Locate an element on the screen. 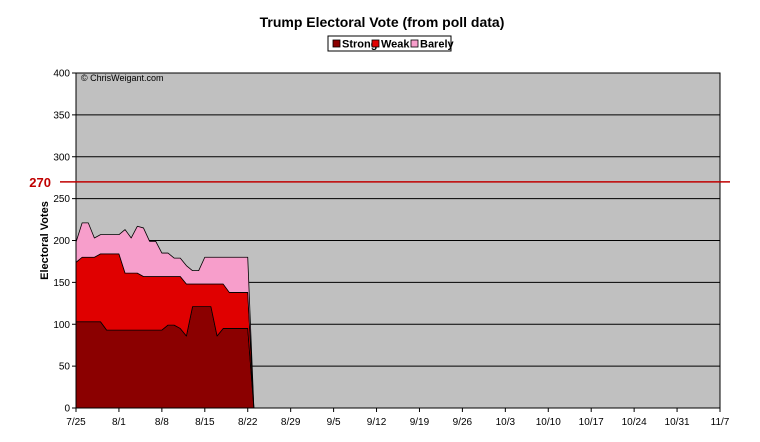 This screenshot has width=760, height=442. legend-swatch-weak is located at coordinates (375, 43).